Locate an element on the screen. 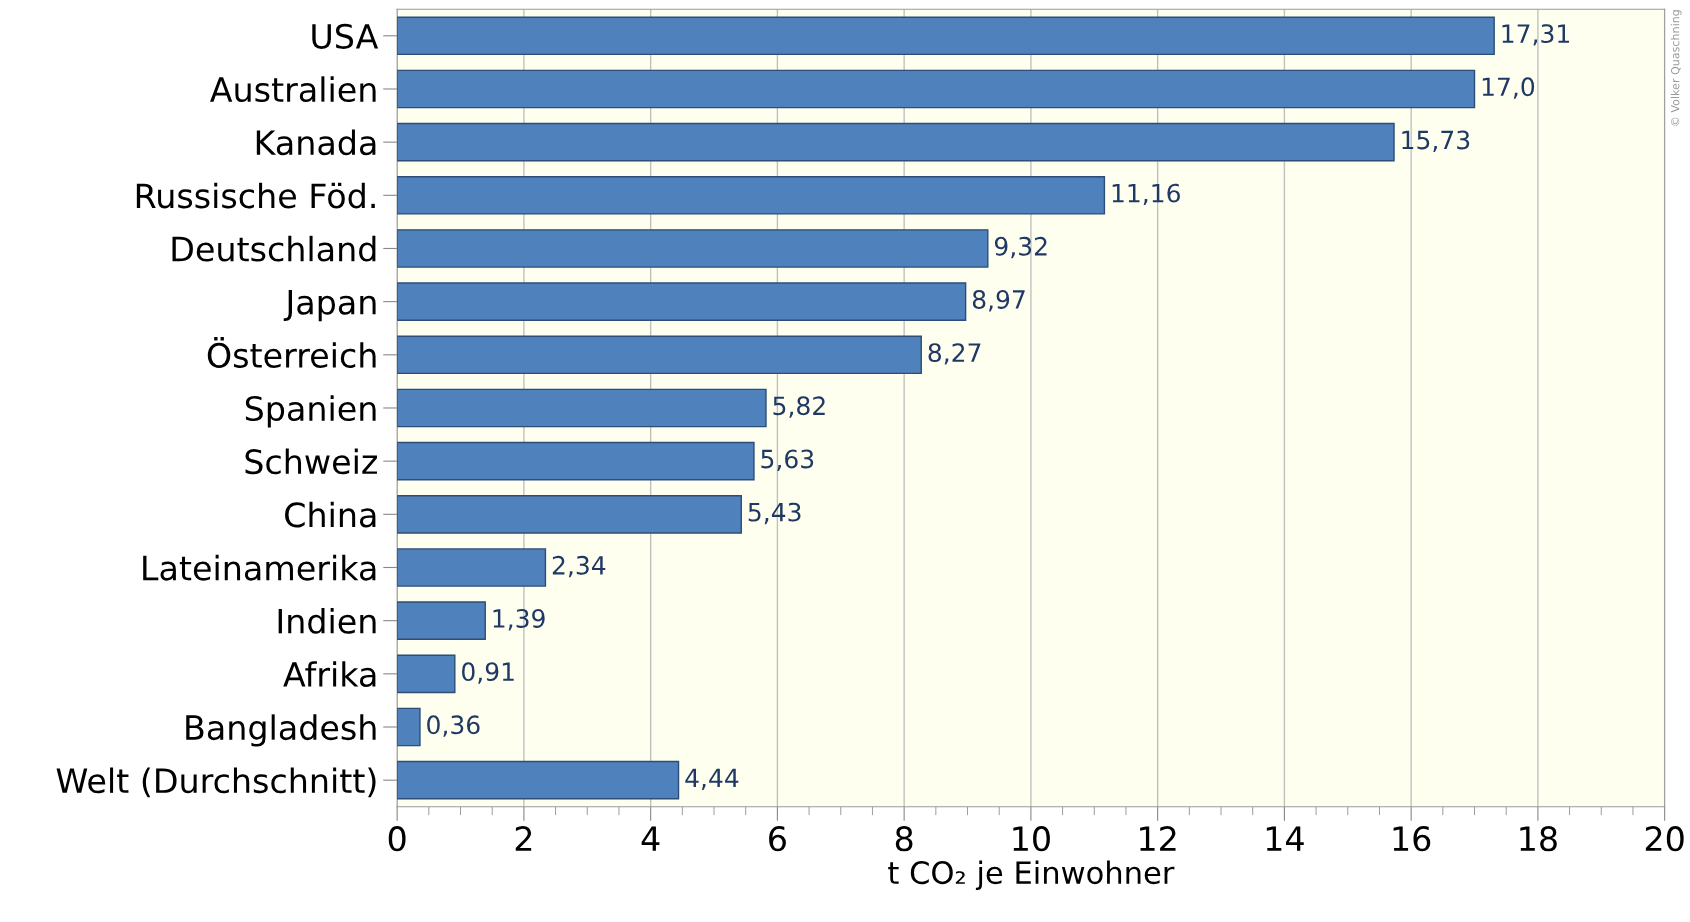 The image size is (1690, 922). y-tick-label: Österreich is located at coordinates (291, 352).